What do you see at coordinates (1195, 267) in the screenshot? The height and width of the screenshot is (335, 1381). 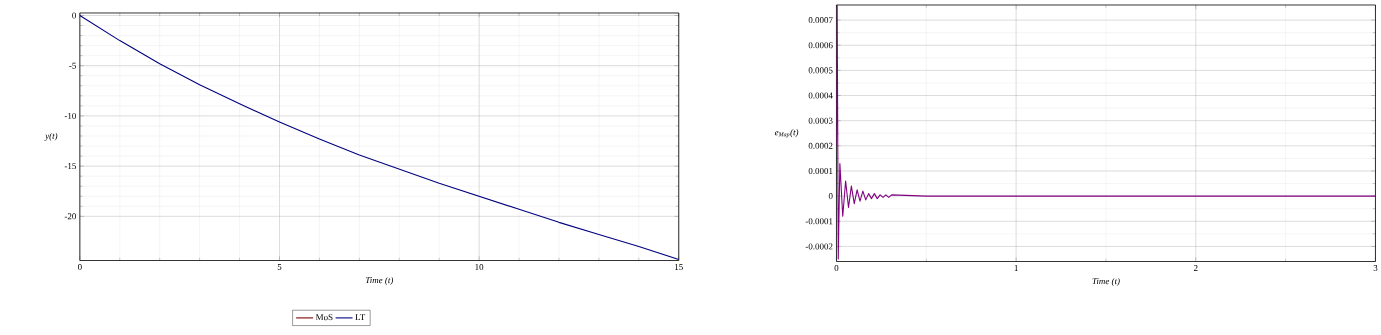 I see `x-tick-label: 2` at bounding box center [1195, 267].